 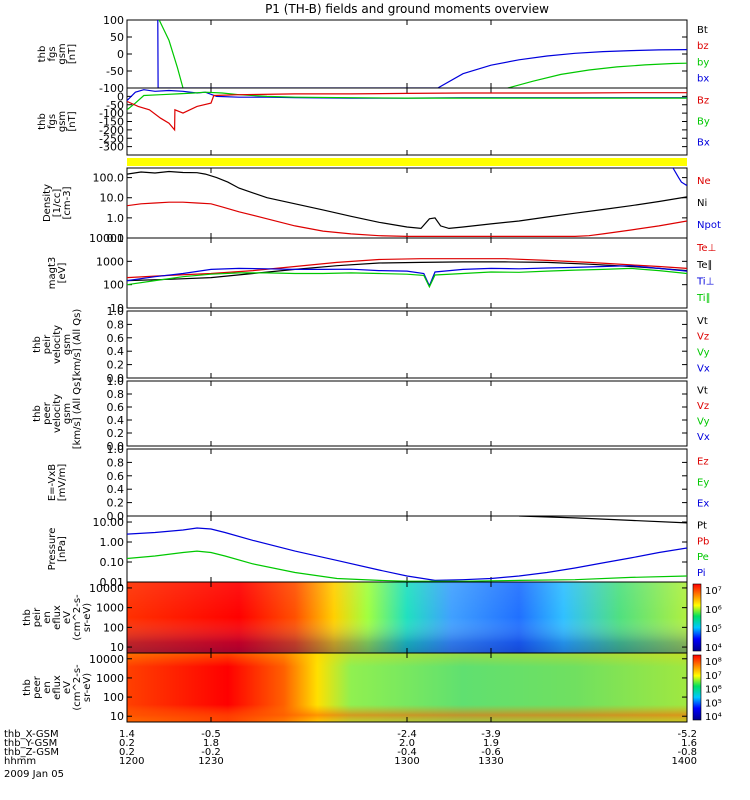 What do you see at coordinates (67, 202) in the screenshot?
I see `y-axis-label: [cm-3]` at bounding box center [67, 202].